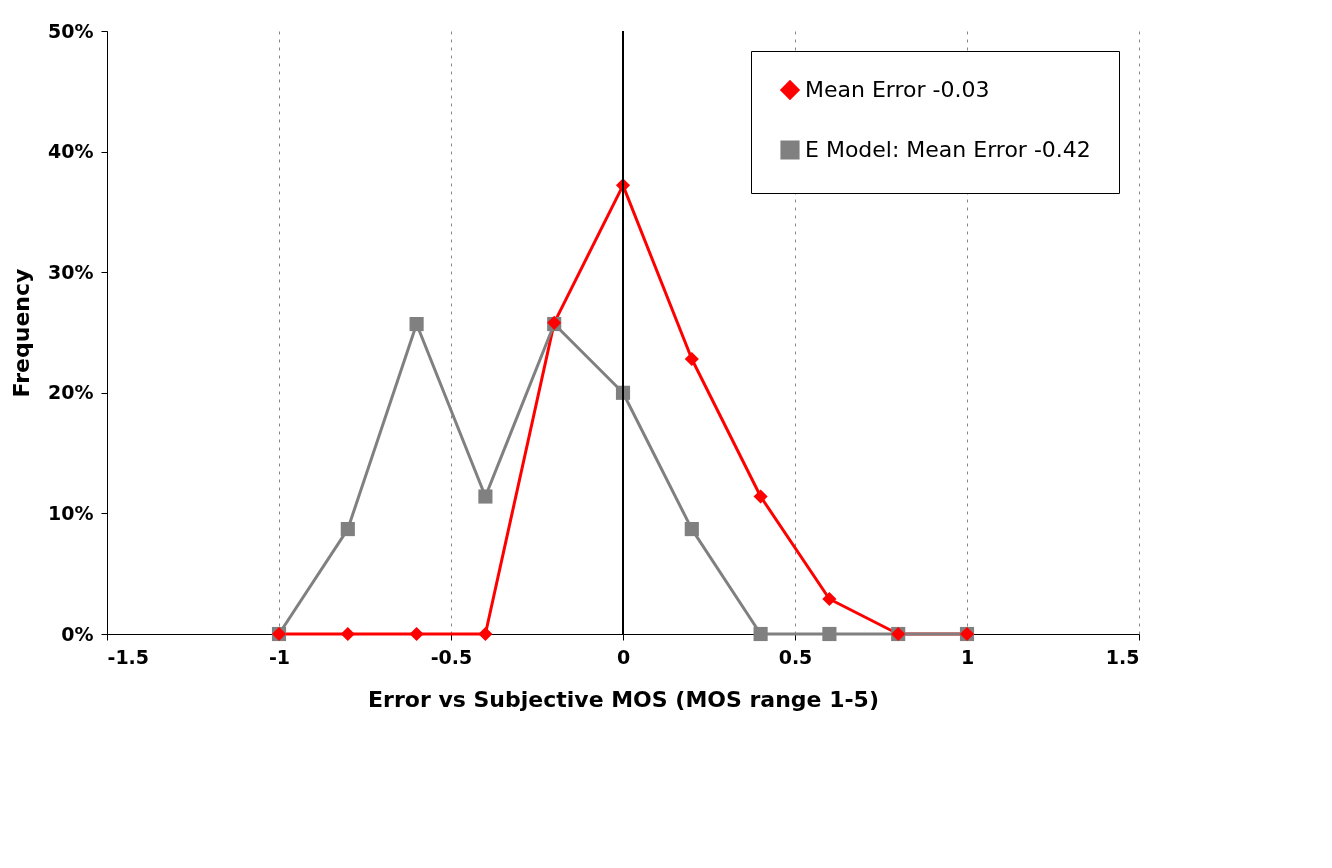 The image size is (1332, 868). I want to click on x-tick-label: 0, so click(623, 656).